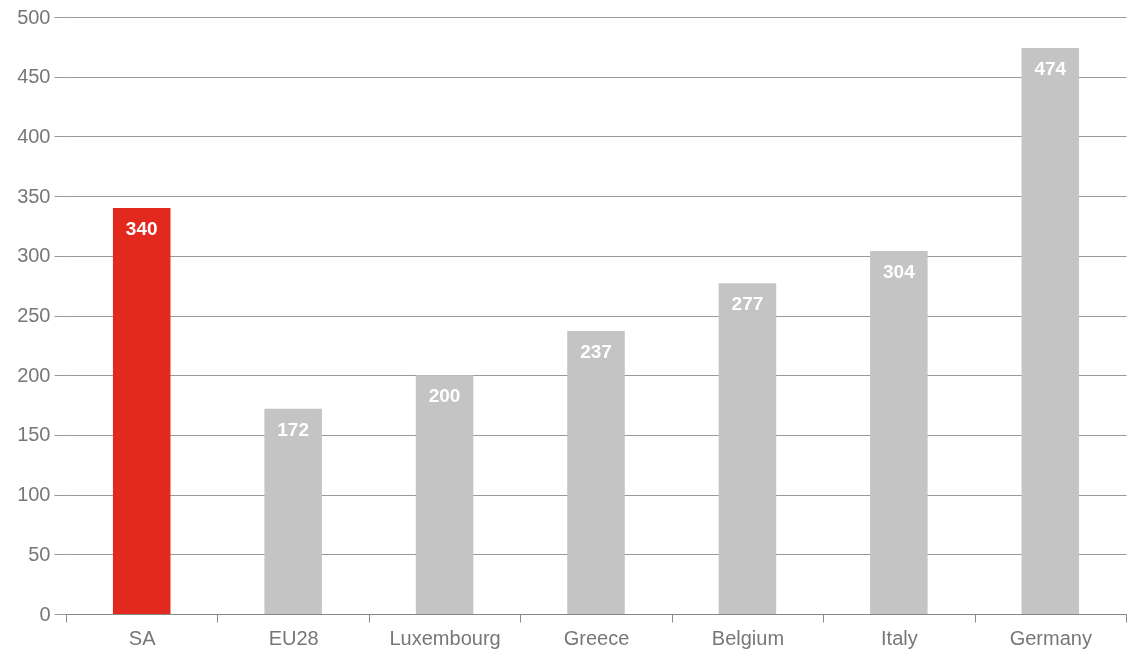  I want to click on data-label: 172, so click(293, 429).